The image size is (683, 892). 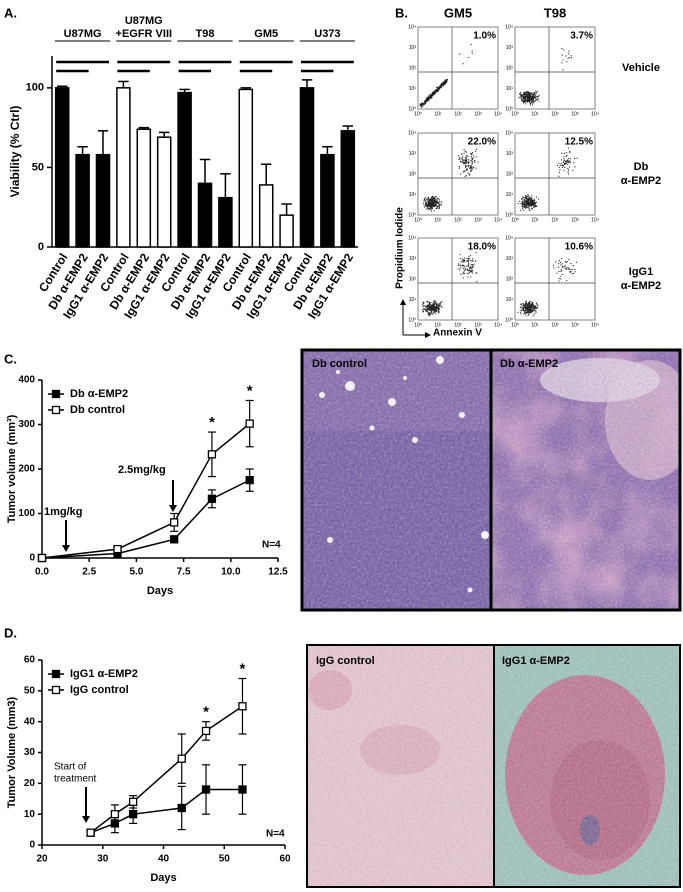 What do you see at coordinates (103, 859) in the screenshot?
I see `x-tick-label: 30` at bounding box center [103, 859].